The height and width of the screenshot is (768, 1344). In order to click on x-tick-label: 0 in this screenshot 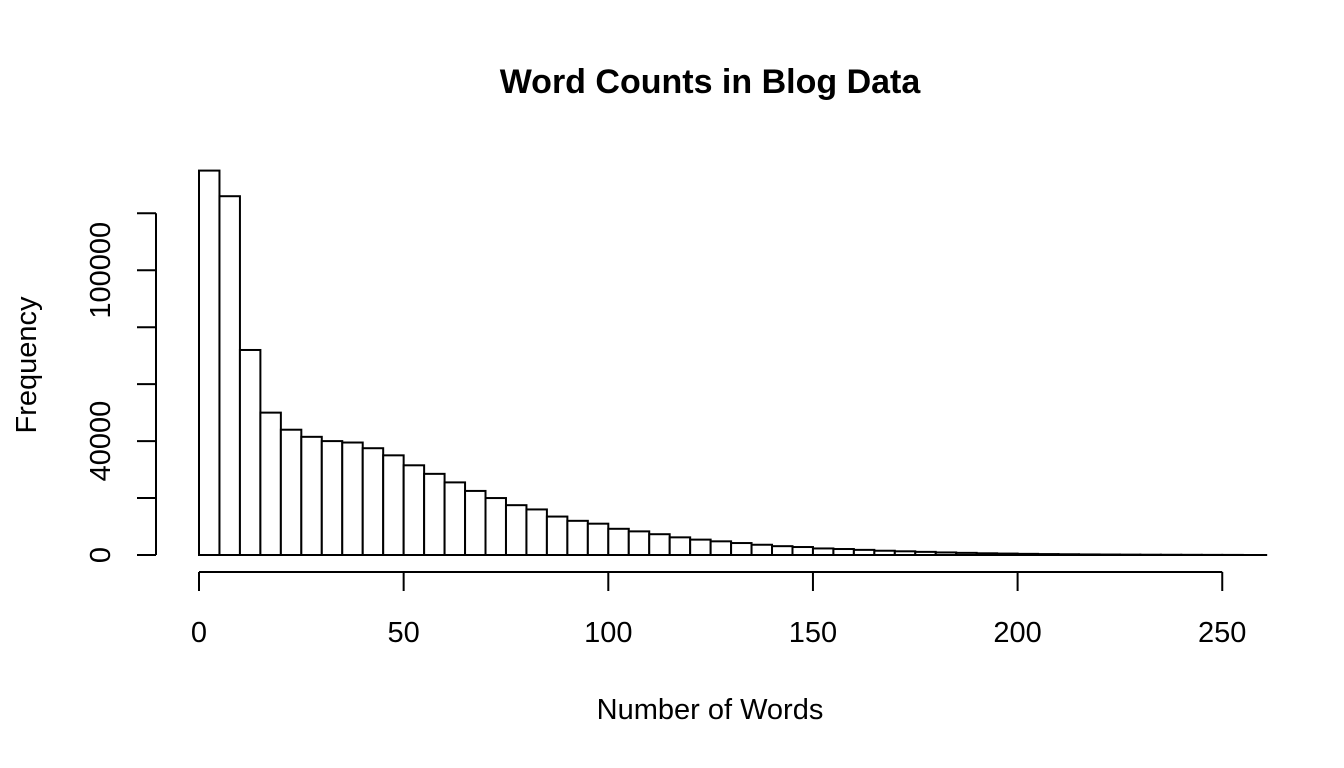, I will do `click(199, 633)`.